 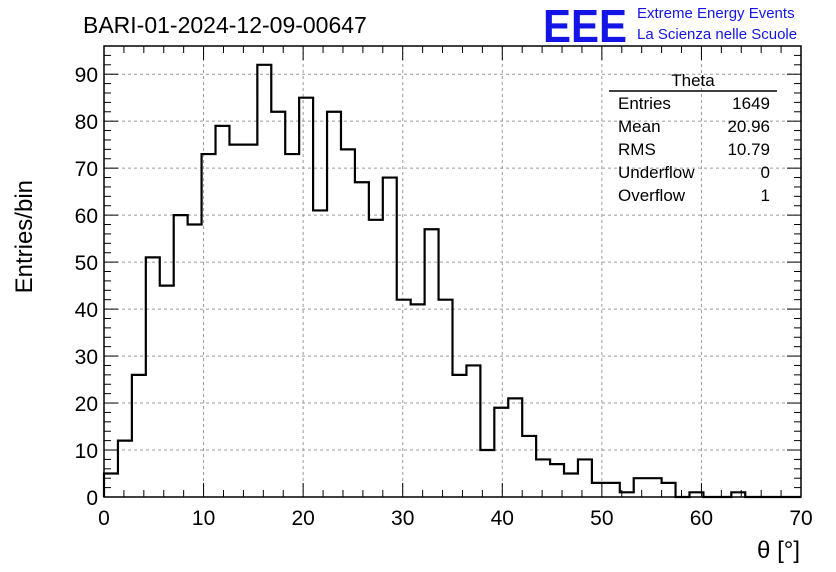 What do you see at coordinates (639, 126) in the screenshot?
I see `stats-label: Mean` at bounding box center [639, 126].